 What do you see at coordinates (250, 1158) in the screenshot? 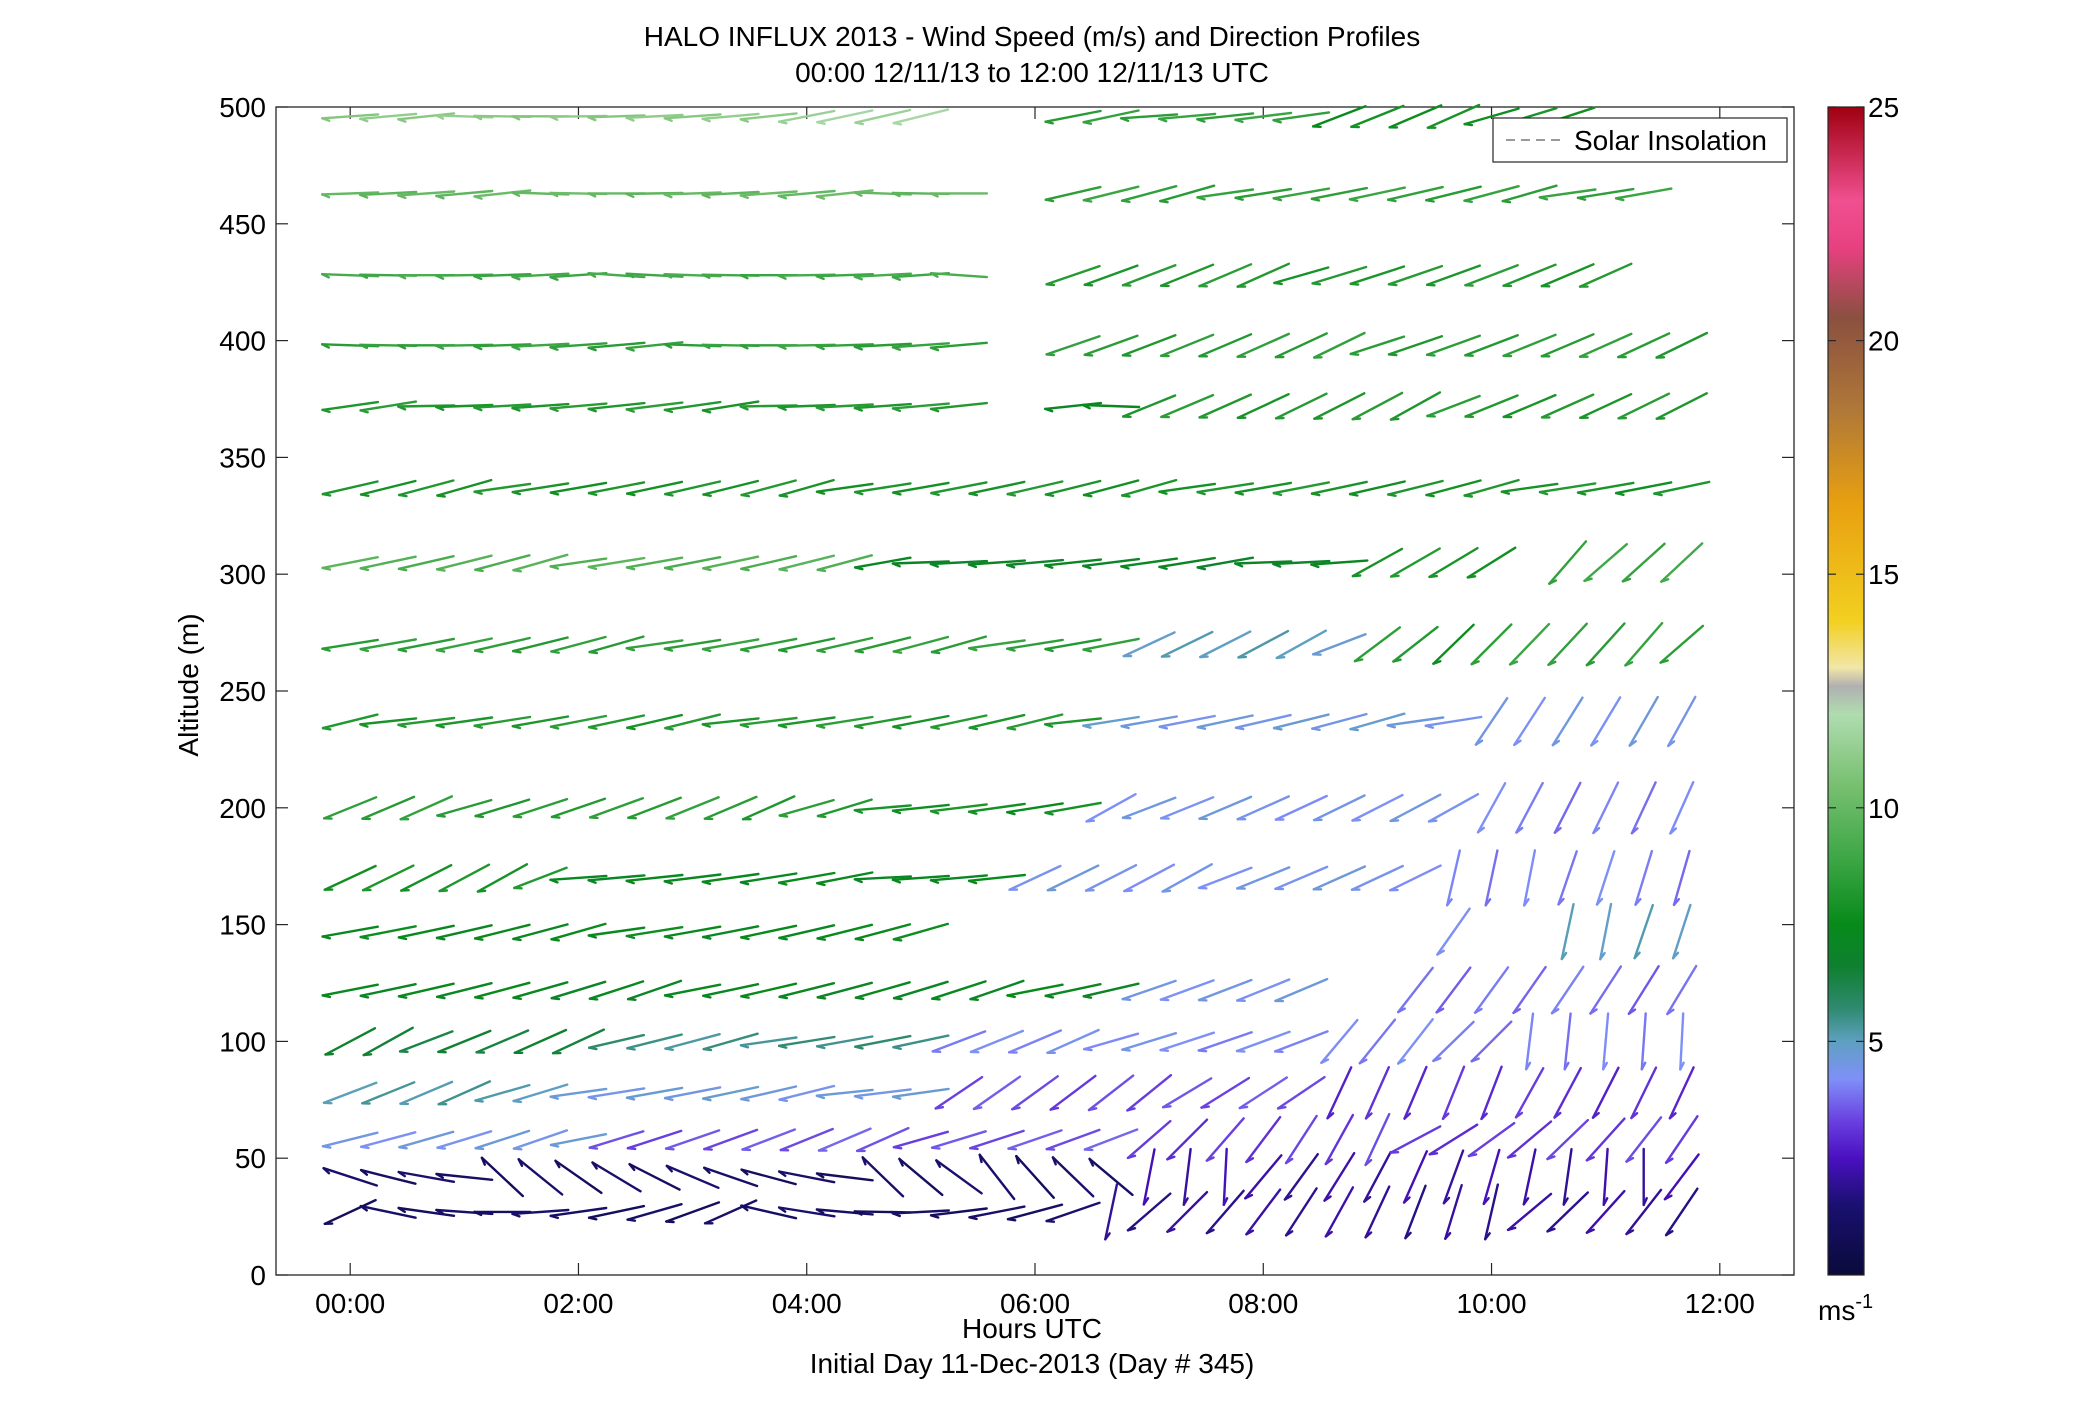
I see `y-tick-label: 50` at bounding box center [250, 1158].